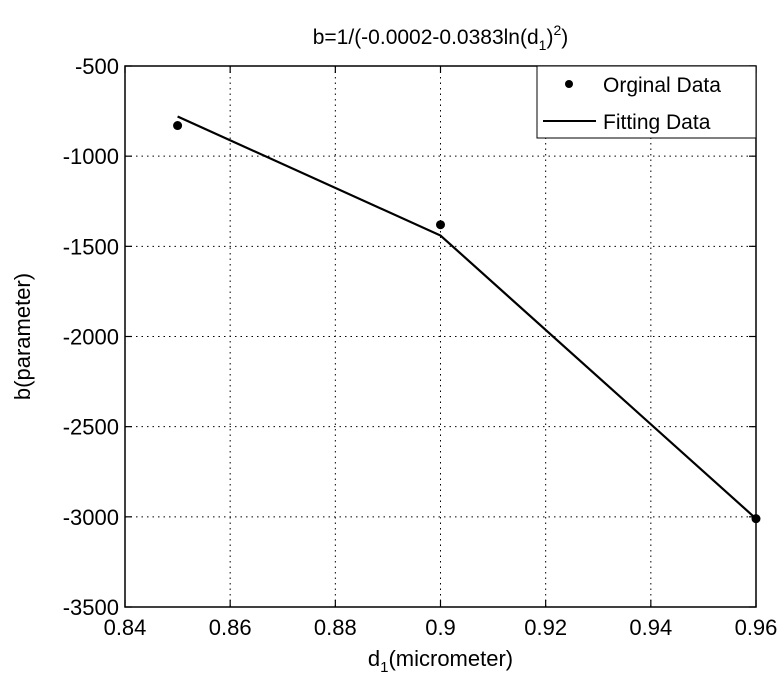  I want to click on x-tick-label: 0.96, so click(756, 627).